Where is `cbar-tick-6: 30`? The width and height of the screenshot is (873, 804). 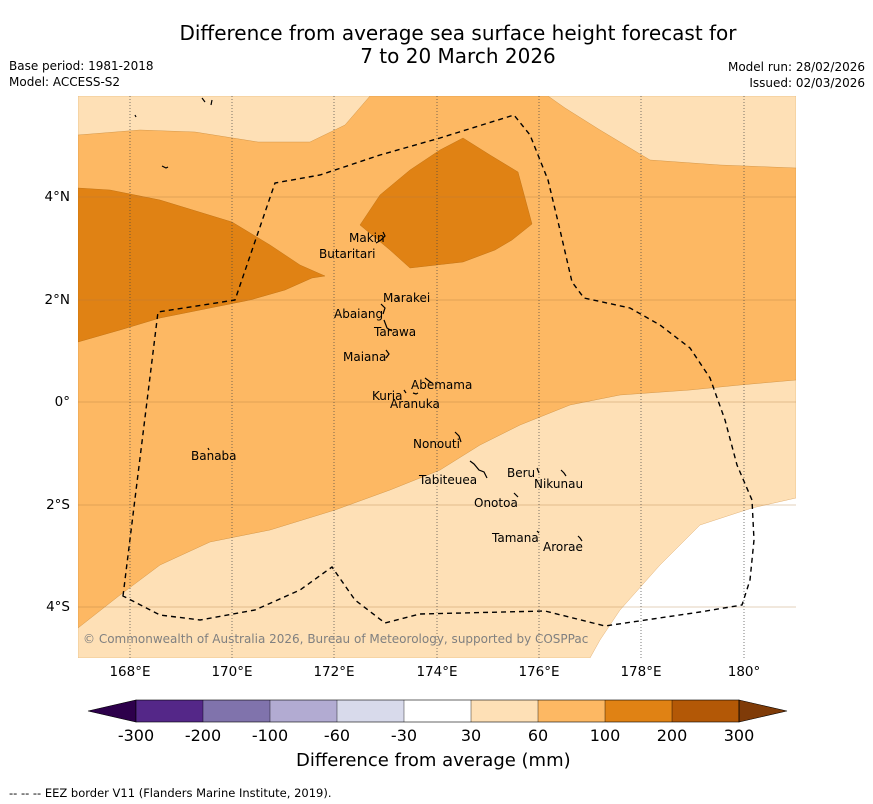
cbar-tick-6: 30 is located at coordinates (471, 735).